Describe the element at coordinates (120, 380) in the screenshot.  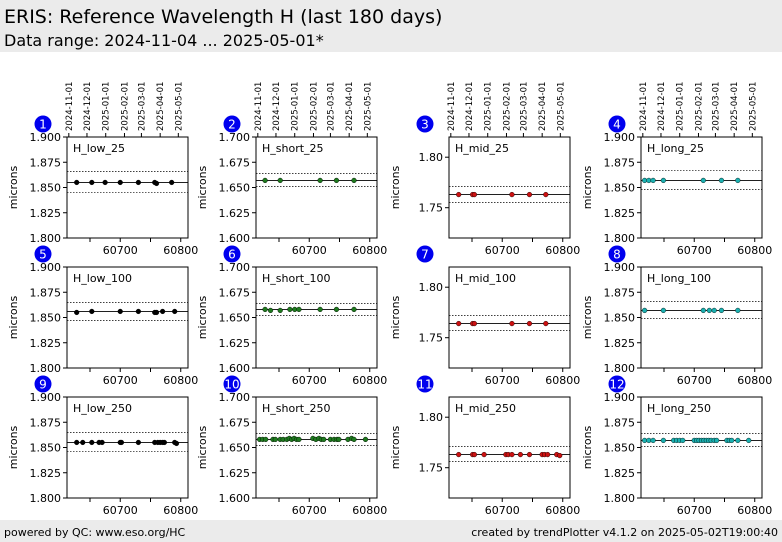
I see `panel-5-xtick-label: 60700` at that location.